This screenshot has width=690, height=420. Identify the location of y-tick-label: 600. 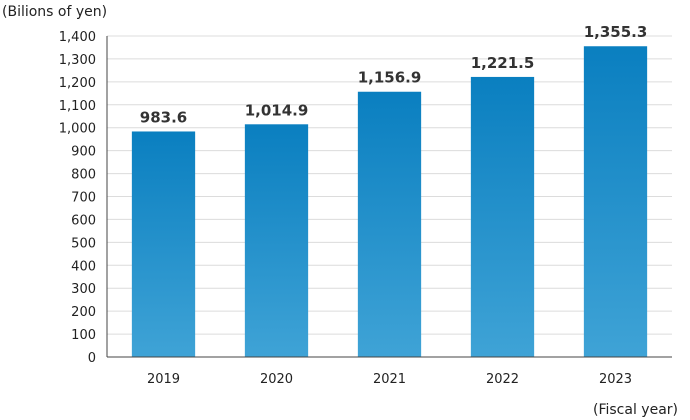
(83, 220).